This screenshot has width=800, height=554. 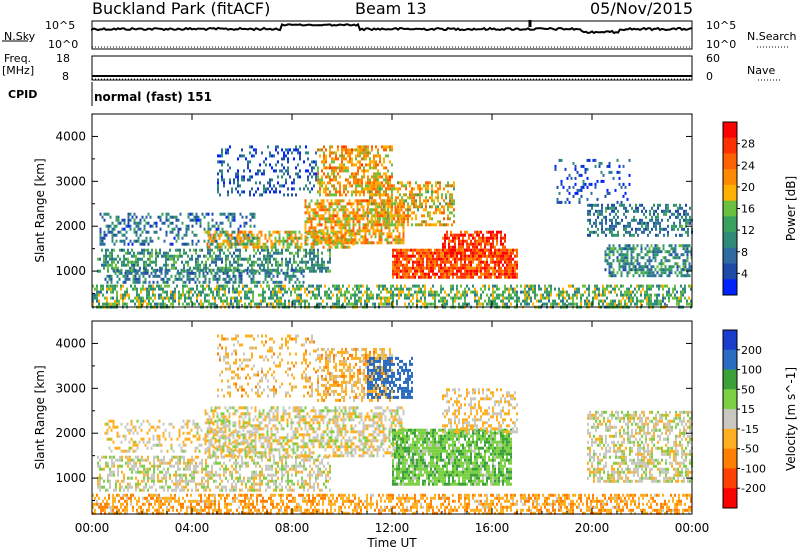 I want to click on station-title: Buckland Park (fitACF), so click(x=181, y=9).